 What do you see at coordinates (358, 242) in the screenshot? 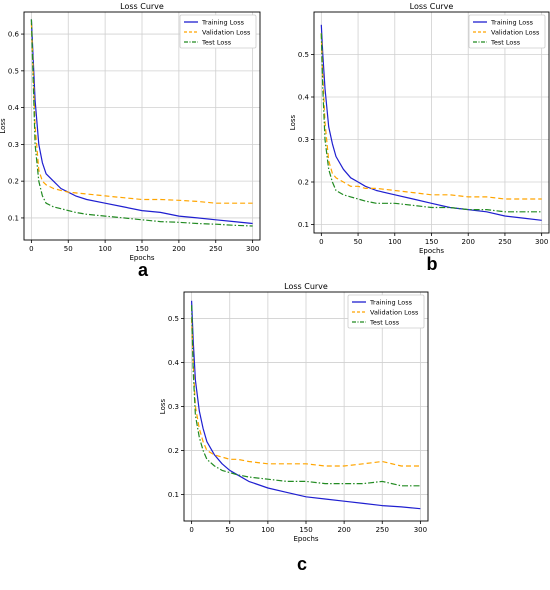
I see `chart-b-x-tick-label: 50` at bounding box center [358, 242].